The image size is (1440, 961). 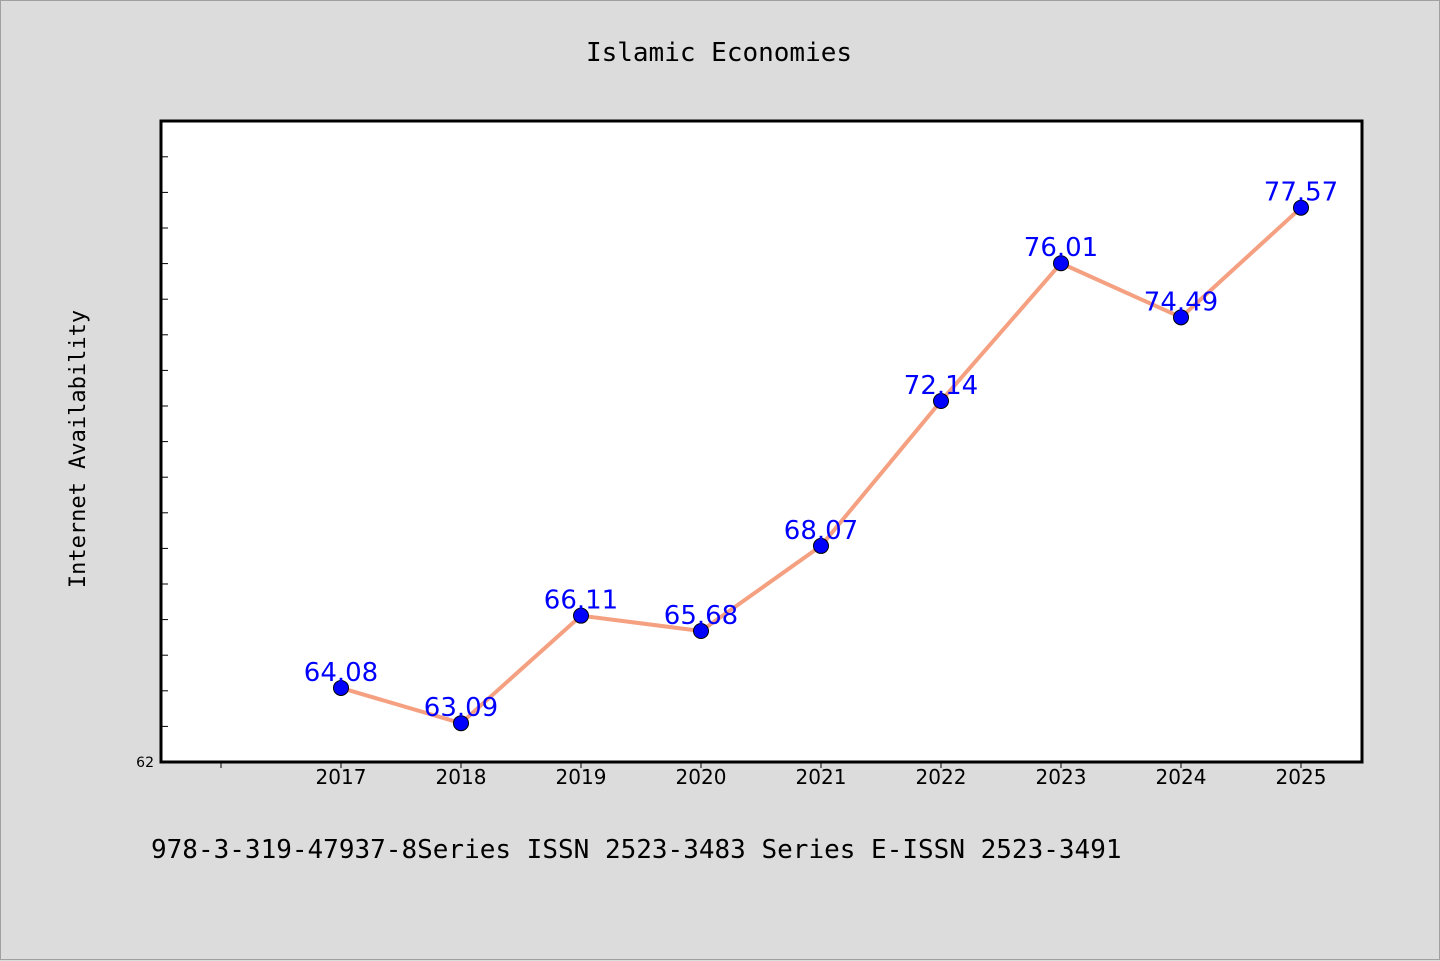 I want to click on x-tick-label: 2025, so click(x=1301, y=777).